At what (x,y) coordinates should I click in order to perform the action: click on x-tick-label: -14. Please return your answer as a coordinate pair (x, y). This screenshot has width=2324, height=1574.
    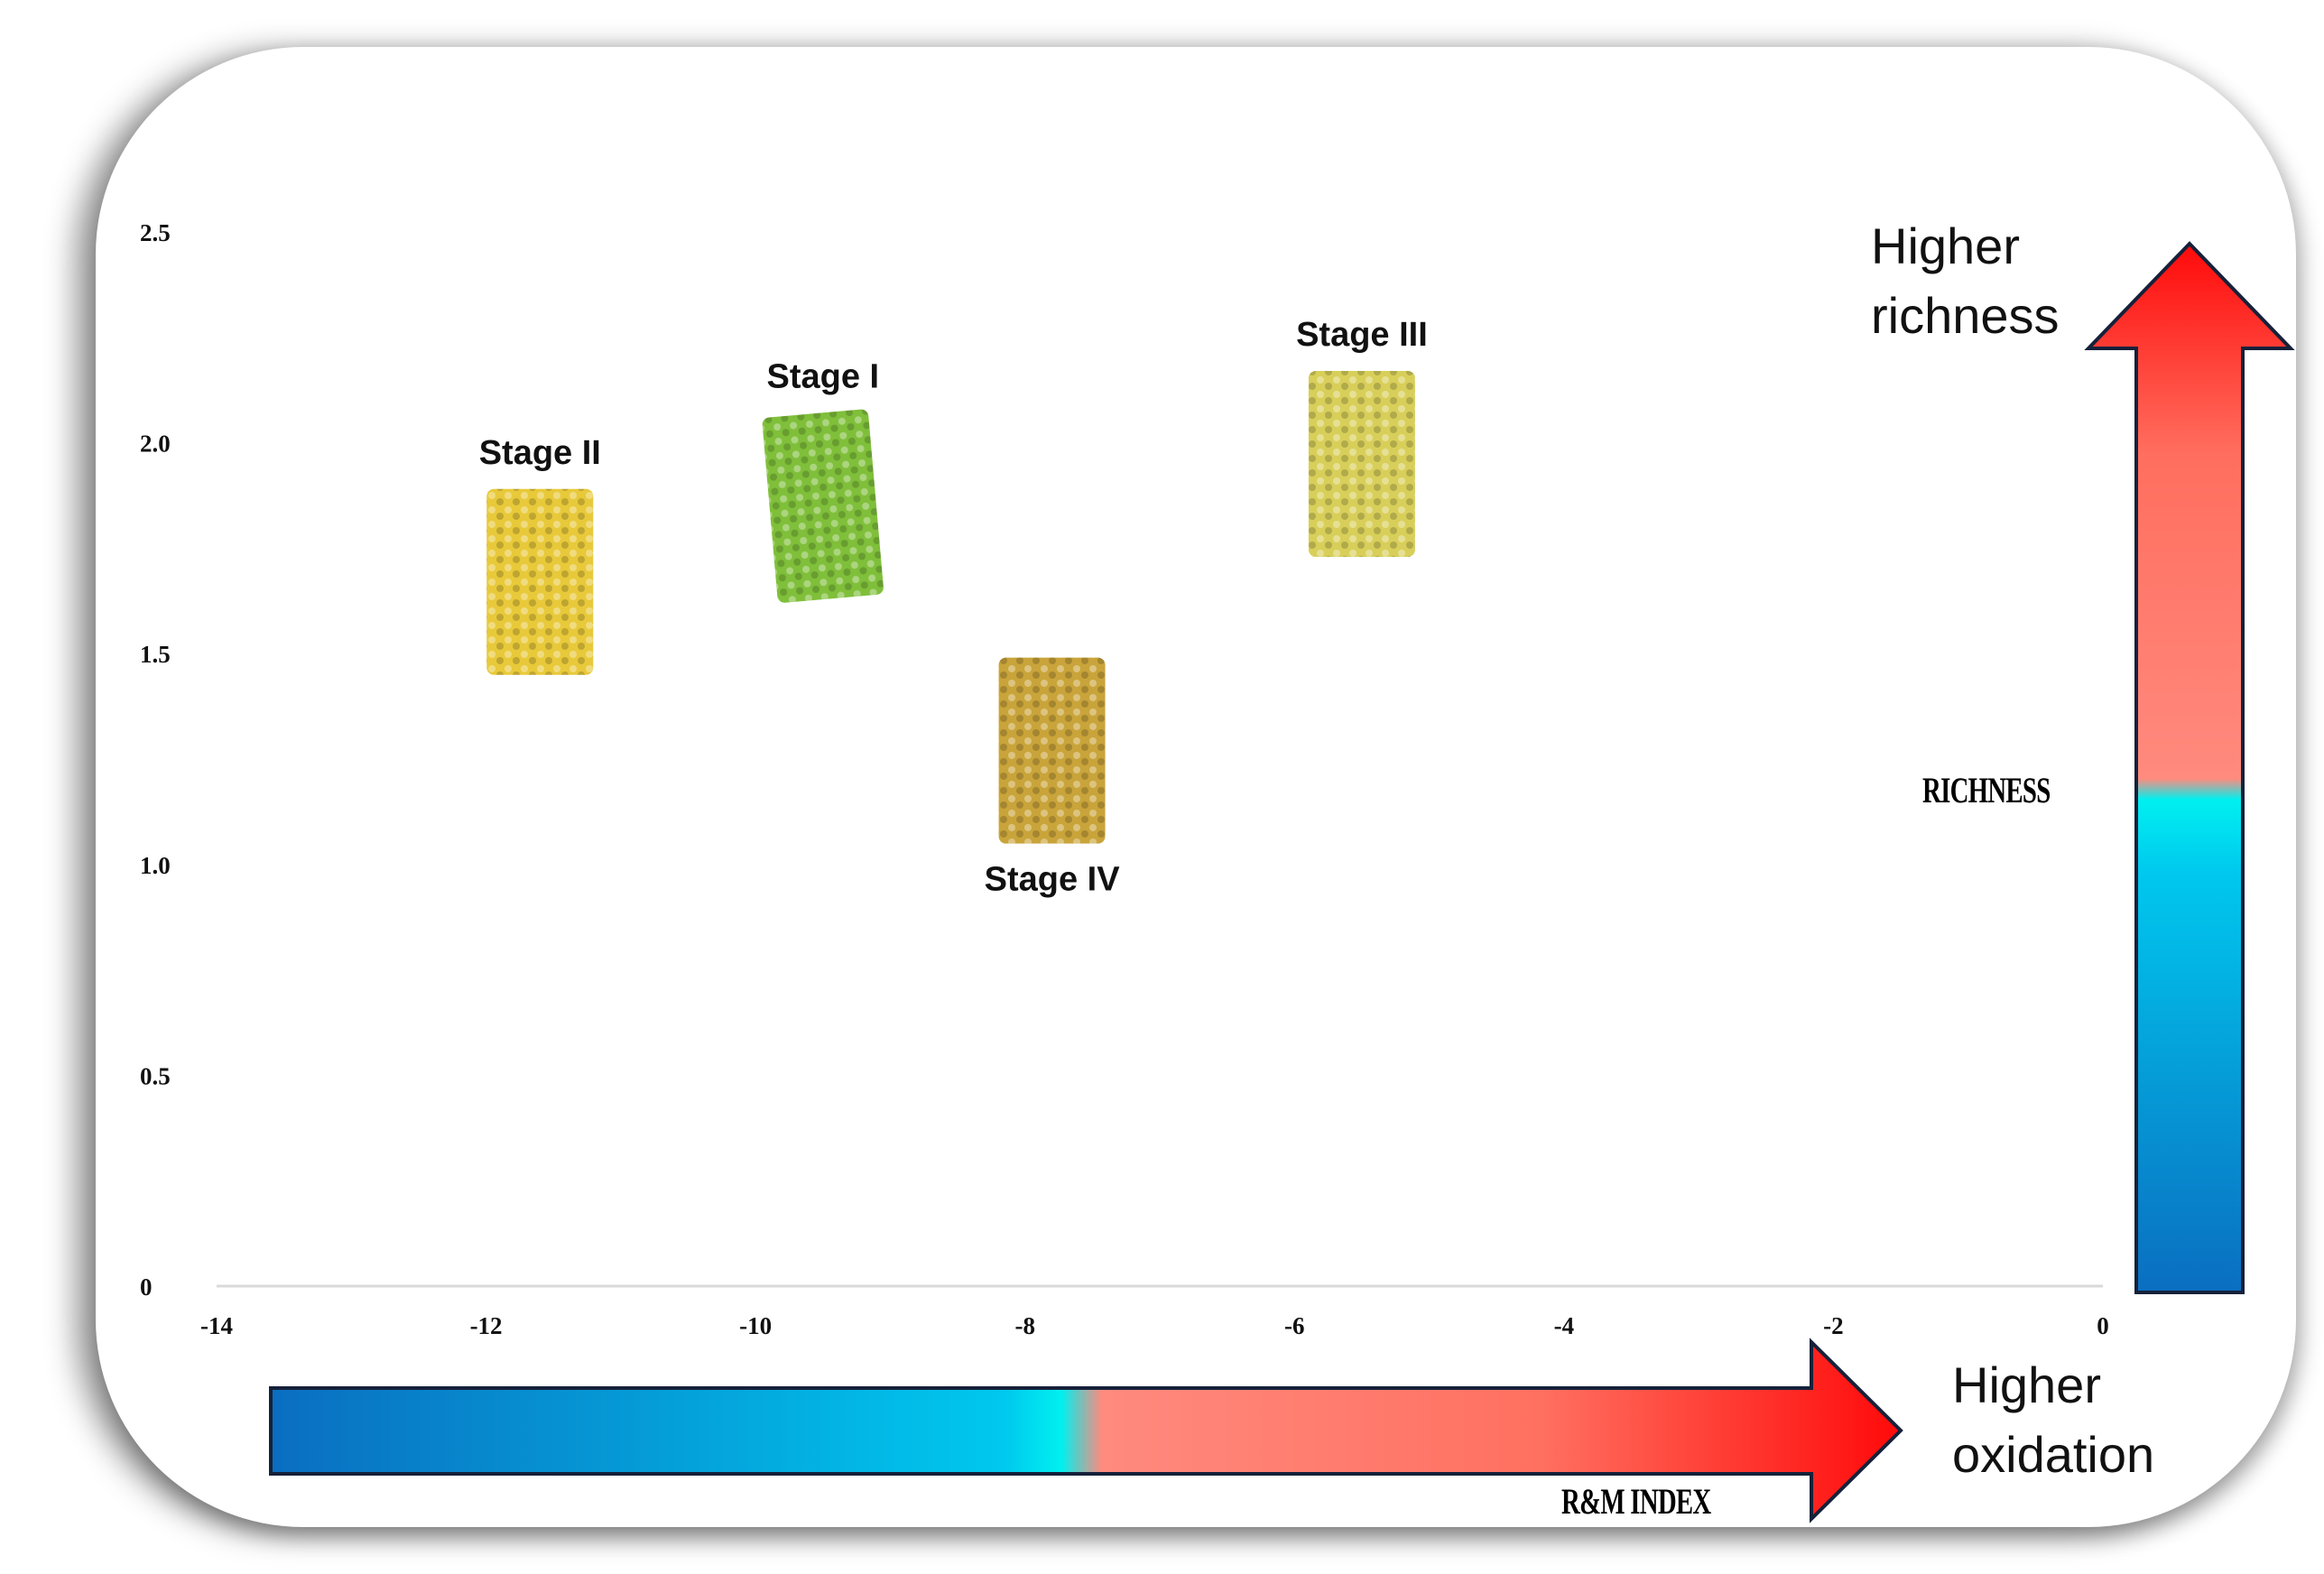
    Looking at the image, I should click on (217, 1325).